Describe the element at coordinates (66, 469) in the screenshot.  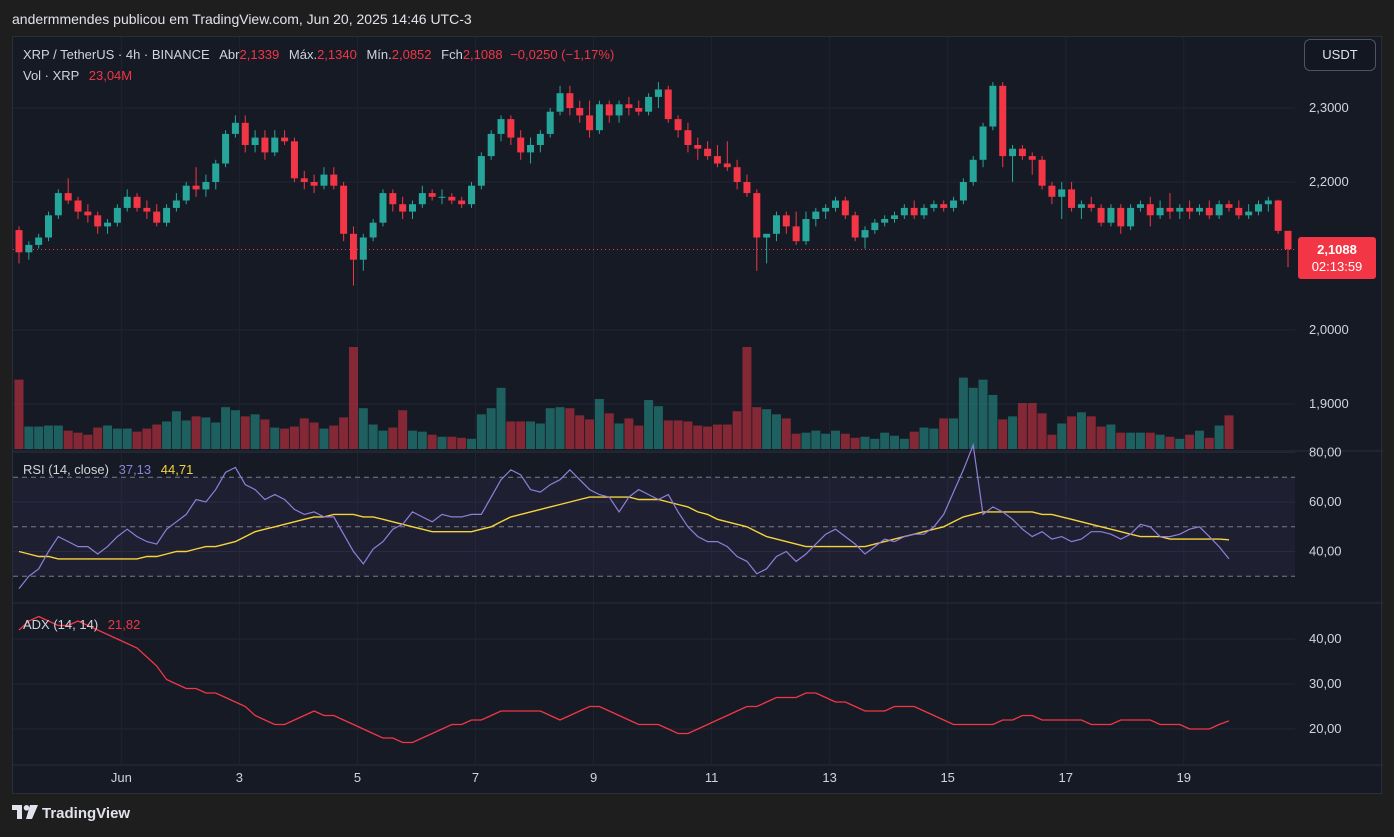
I see `rsi-label: RSI (14, close)` at that location.